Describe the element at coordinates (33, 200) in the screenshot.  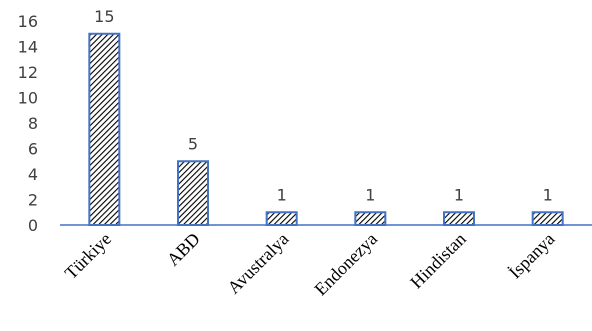
I see `y-tick-label-2: 2` at that location.